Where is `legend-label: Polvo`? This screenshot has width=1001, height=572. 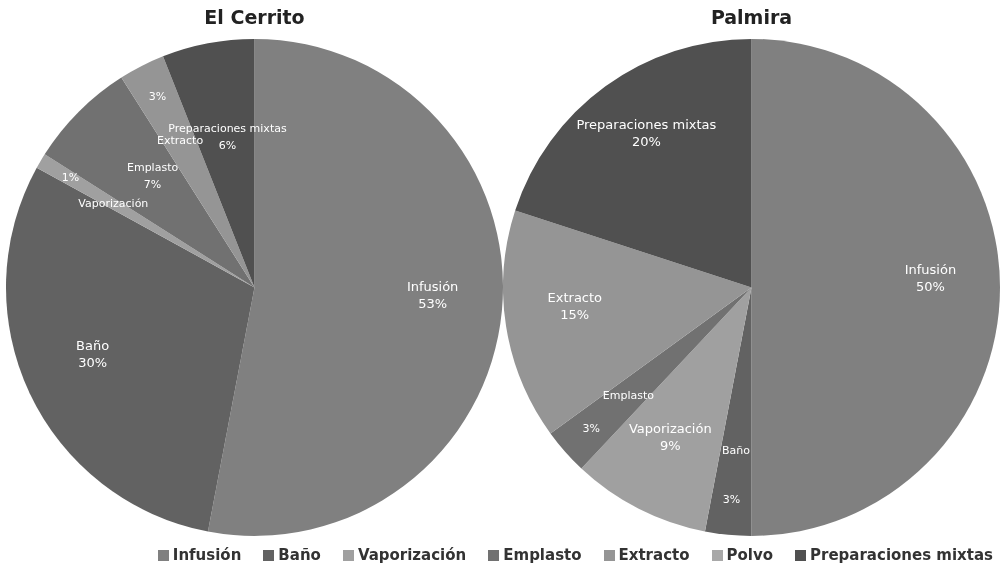
legend-label: Polvo is located at coordinates (750, 555).